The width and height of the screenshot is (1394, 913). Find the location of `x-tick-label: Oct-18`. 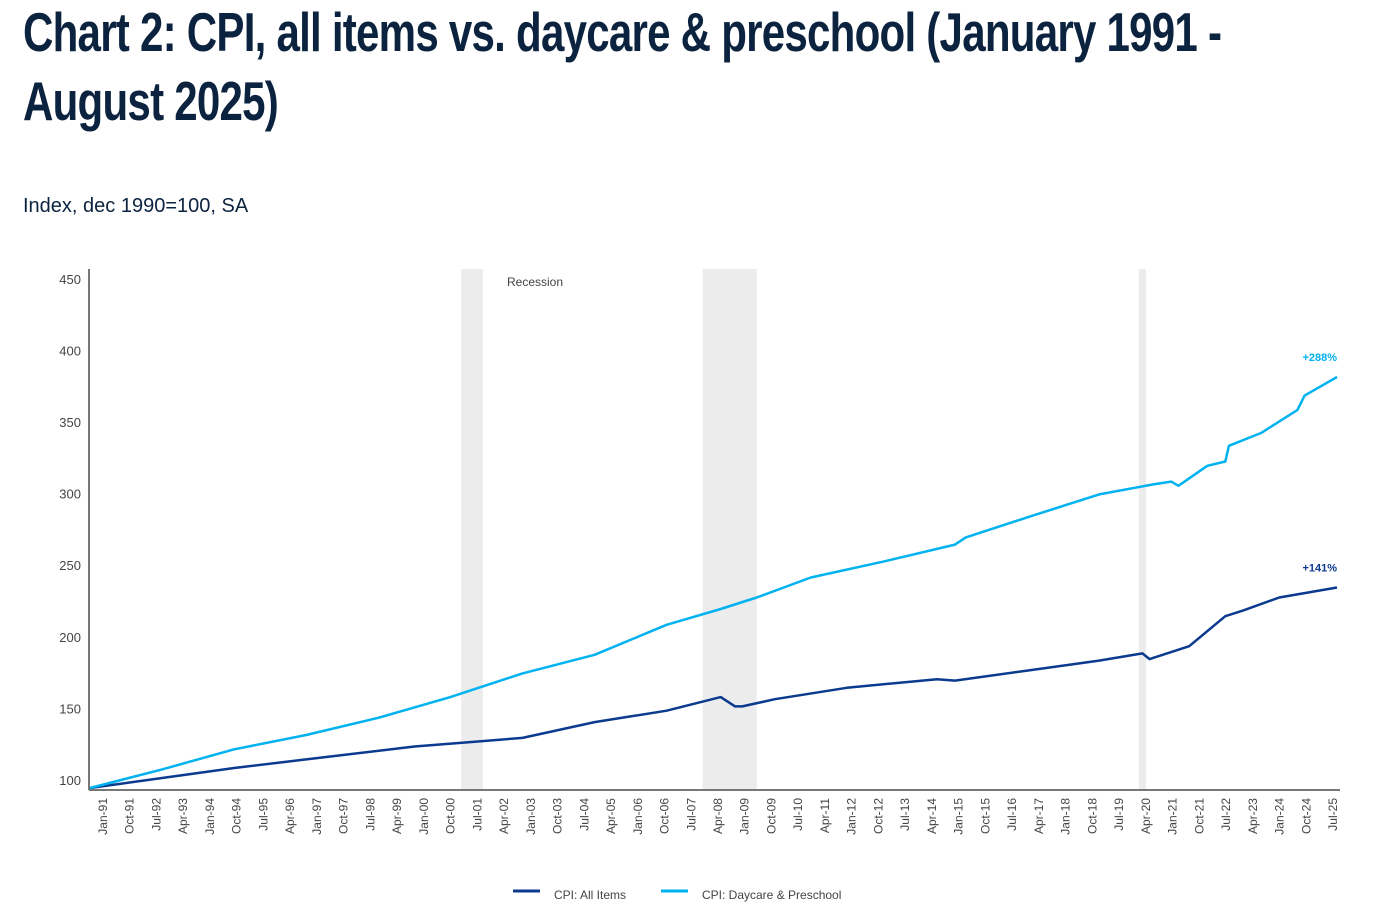

x-tick-label: Oct-18 is located at coordinates (1092, 816).